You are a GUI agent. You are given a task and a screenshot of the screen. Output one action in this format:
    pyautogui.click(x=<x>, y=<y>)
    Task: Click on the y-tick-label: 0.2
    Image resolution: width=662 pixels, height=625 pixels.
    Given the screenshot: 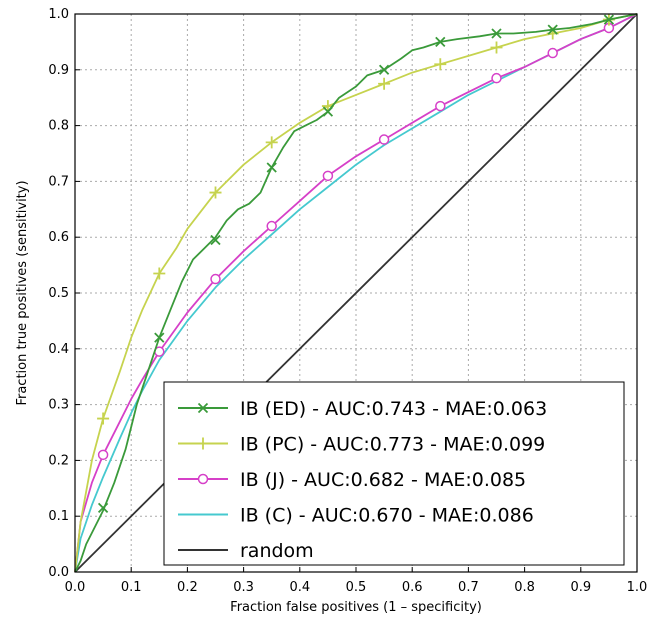 What is the action you would take?
    pyautogui.click(x=58, y=460)
    